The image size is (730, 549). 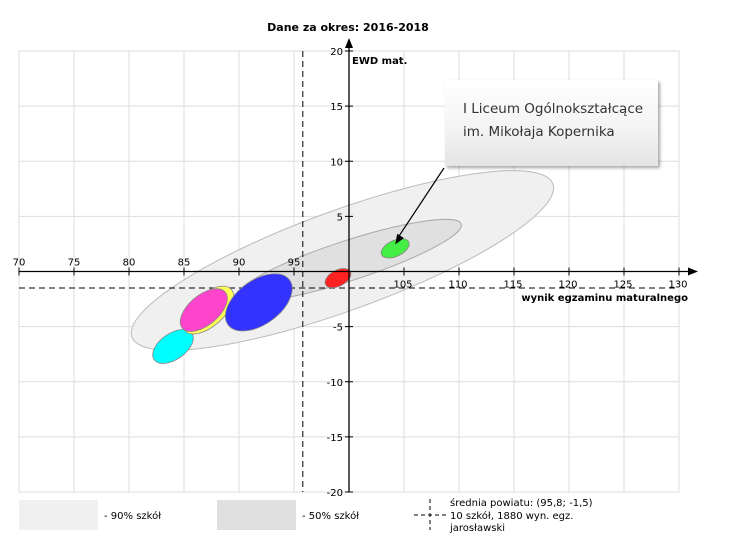 What do you see at coordinates (336, 52) in the screenshot?
I see `y-tick-label: 20` at bounding box center [336, 52].